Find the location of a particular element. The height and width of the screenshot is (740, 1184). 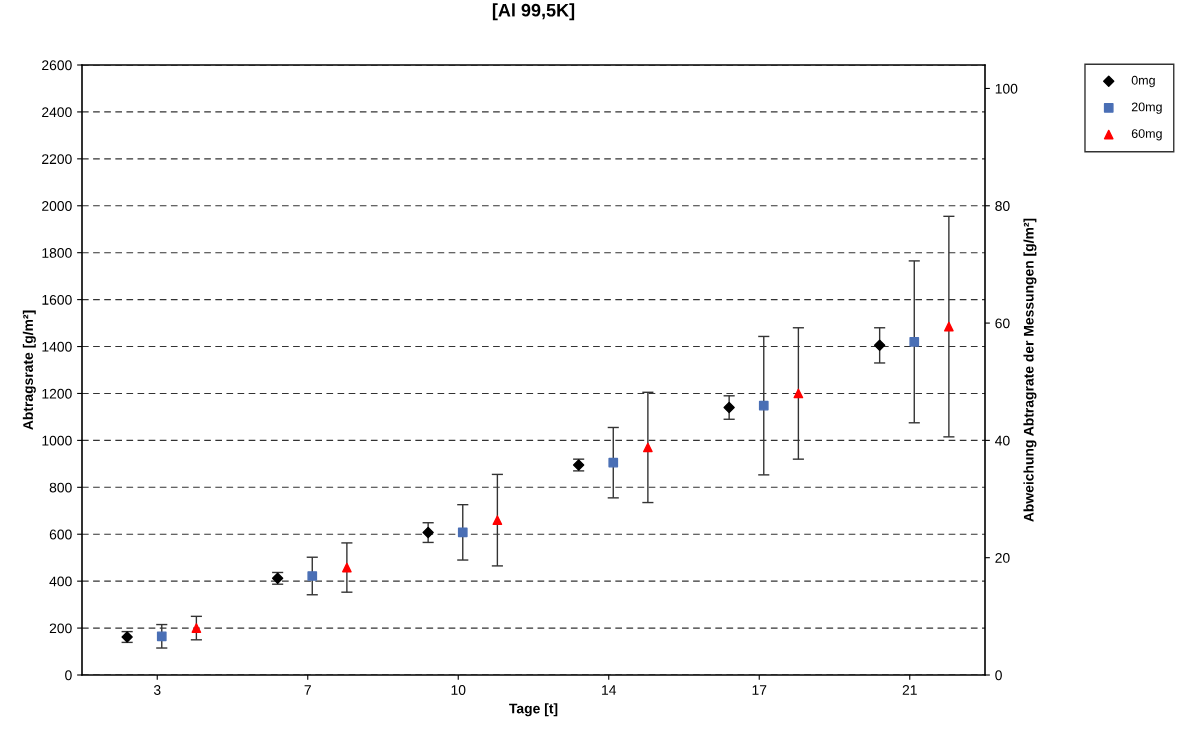

y-tick-label: 800 is located at coordinates (60, 487).